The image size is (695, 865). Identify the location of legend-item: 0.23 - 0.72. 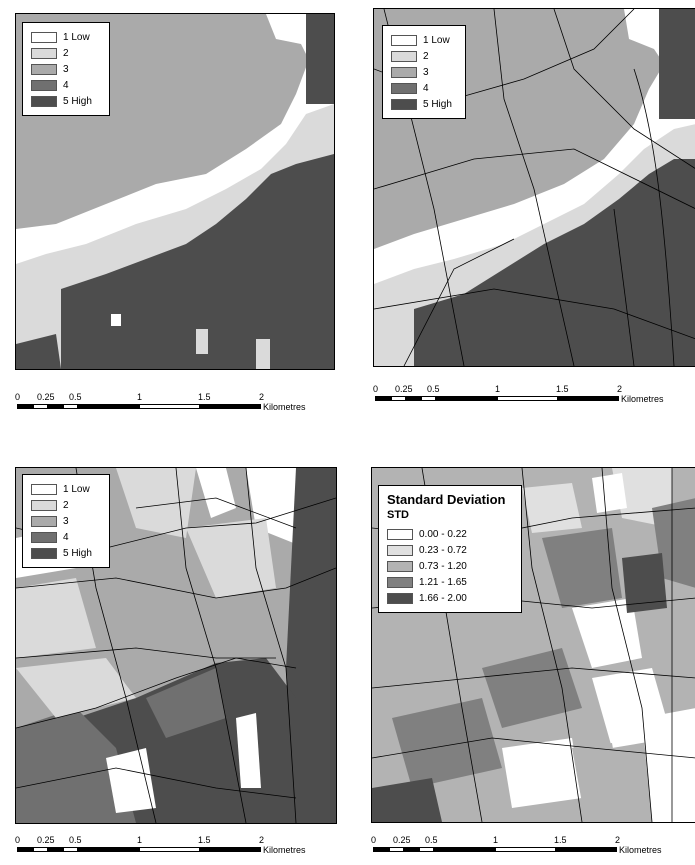
(450, 550).